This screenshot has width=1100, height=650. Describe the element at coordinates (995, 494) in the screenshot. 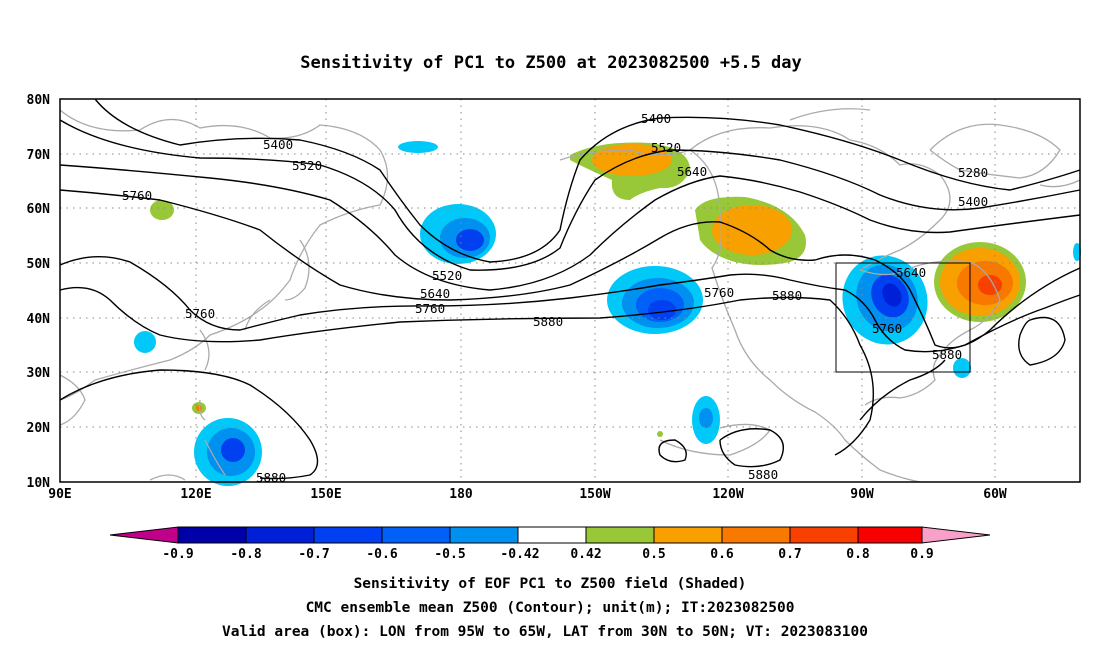

I see `lon-label: 60W` at that location.